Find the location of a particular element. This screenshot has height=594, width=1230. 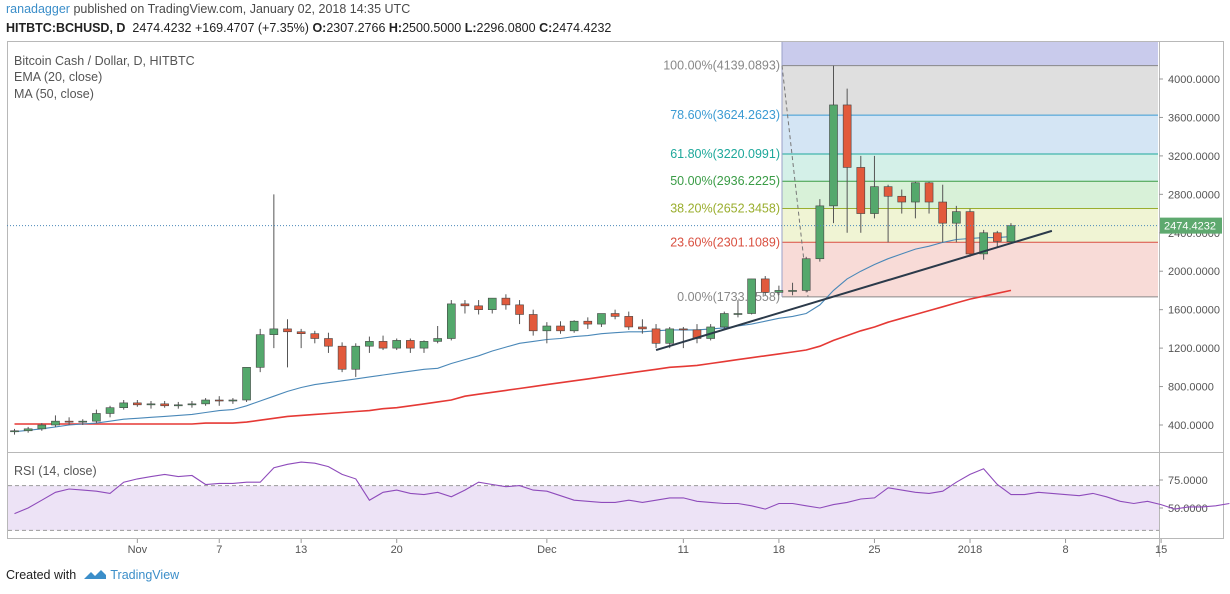

fib-level-label: 23.60%(2301.1089) is located at coordinates (725, 242).